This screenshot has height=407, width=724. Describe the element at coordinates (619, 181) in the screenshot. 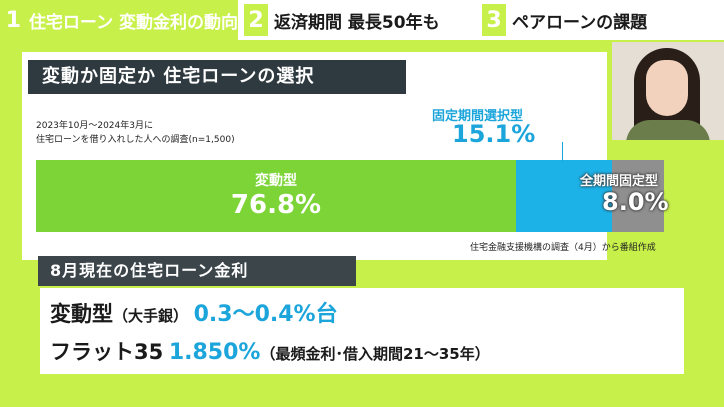

I see `bar-label-full-fixed: 全期間固定型` at that location.